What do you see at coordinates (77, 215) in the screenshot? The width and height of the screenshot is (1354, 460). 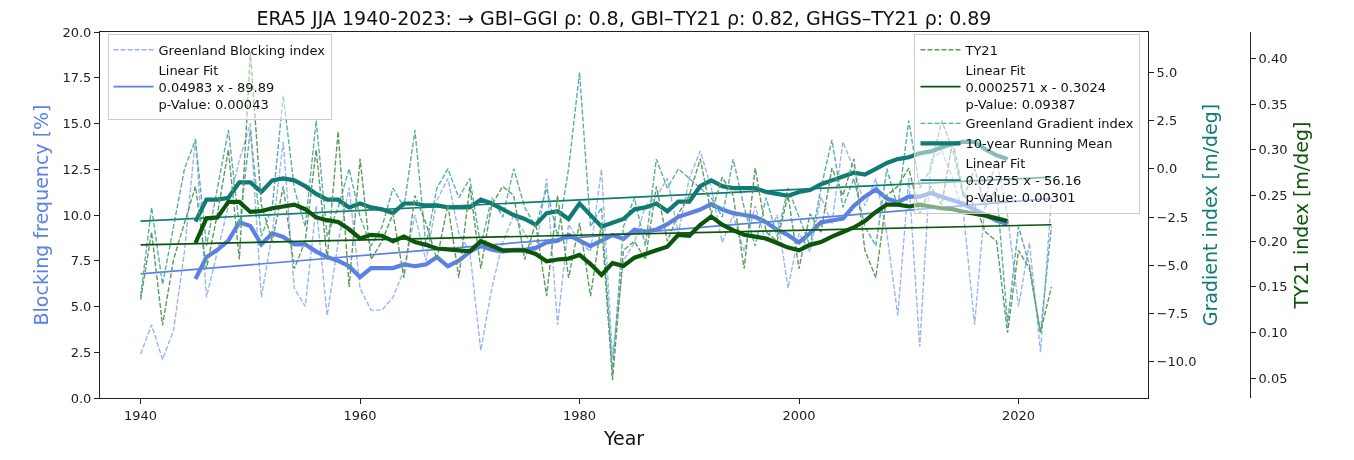 I see `y-tick-label: 10.0` at bounding box center [77, 215].